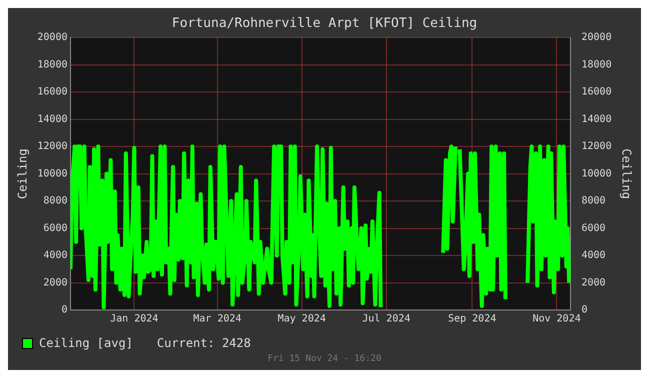 The width and height of the screenshot is (649, 388). Describe the element at coordinates (593, 201) in the screenshot. I see `y2-tick-label: 8000` at that location.